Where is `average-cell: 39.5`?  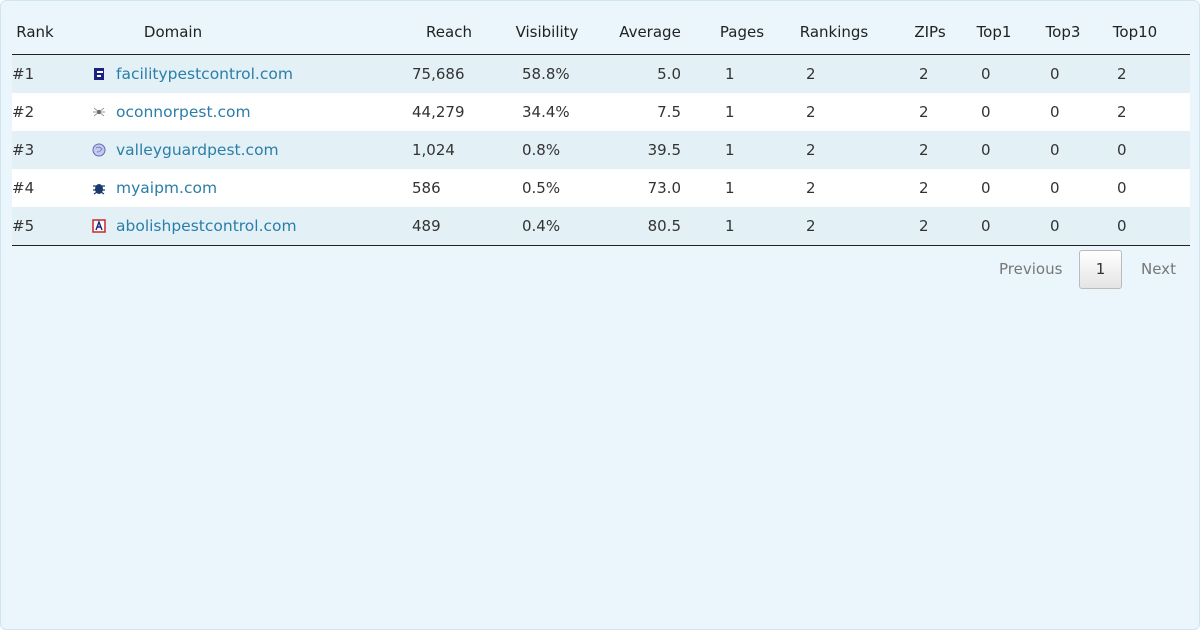
average-cell: 39.5 is located at coordinates (664, 150).